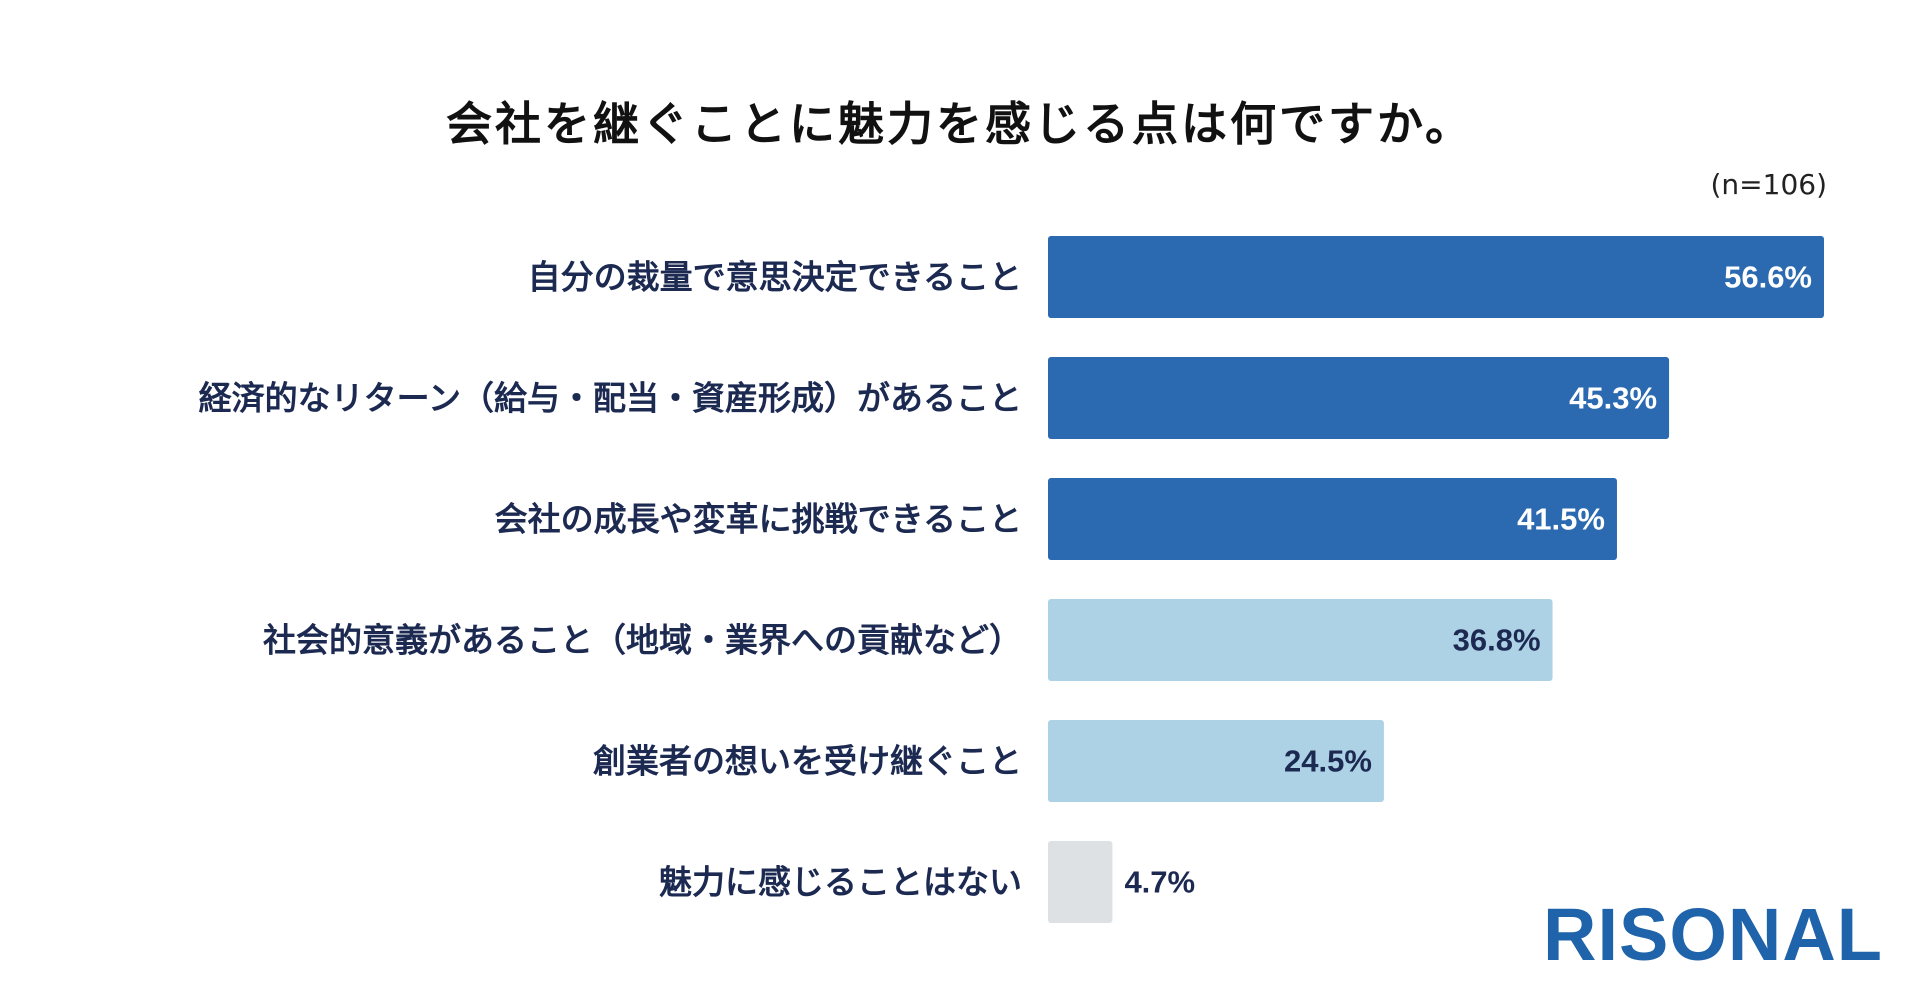  Describe the element at coordinates (1713, 934) in the screenshot. I see `risonal-logo: RISONAL` at that location.